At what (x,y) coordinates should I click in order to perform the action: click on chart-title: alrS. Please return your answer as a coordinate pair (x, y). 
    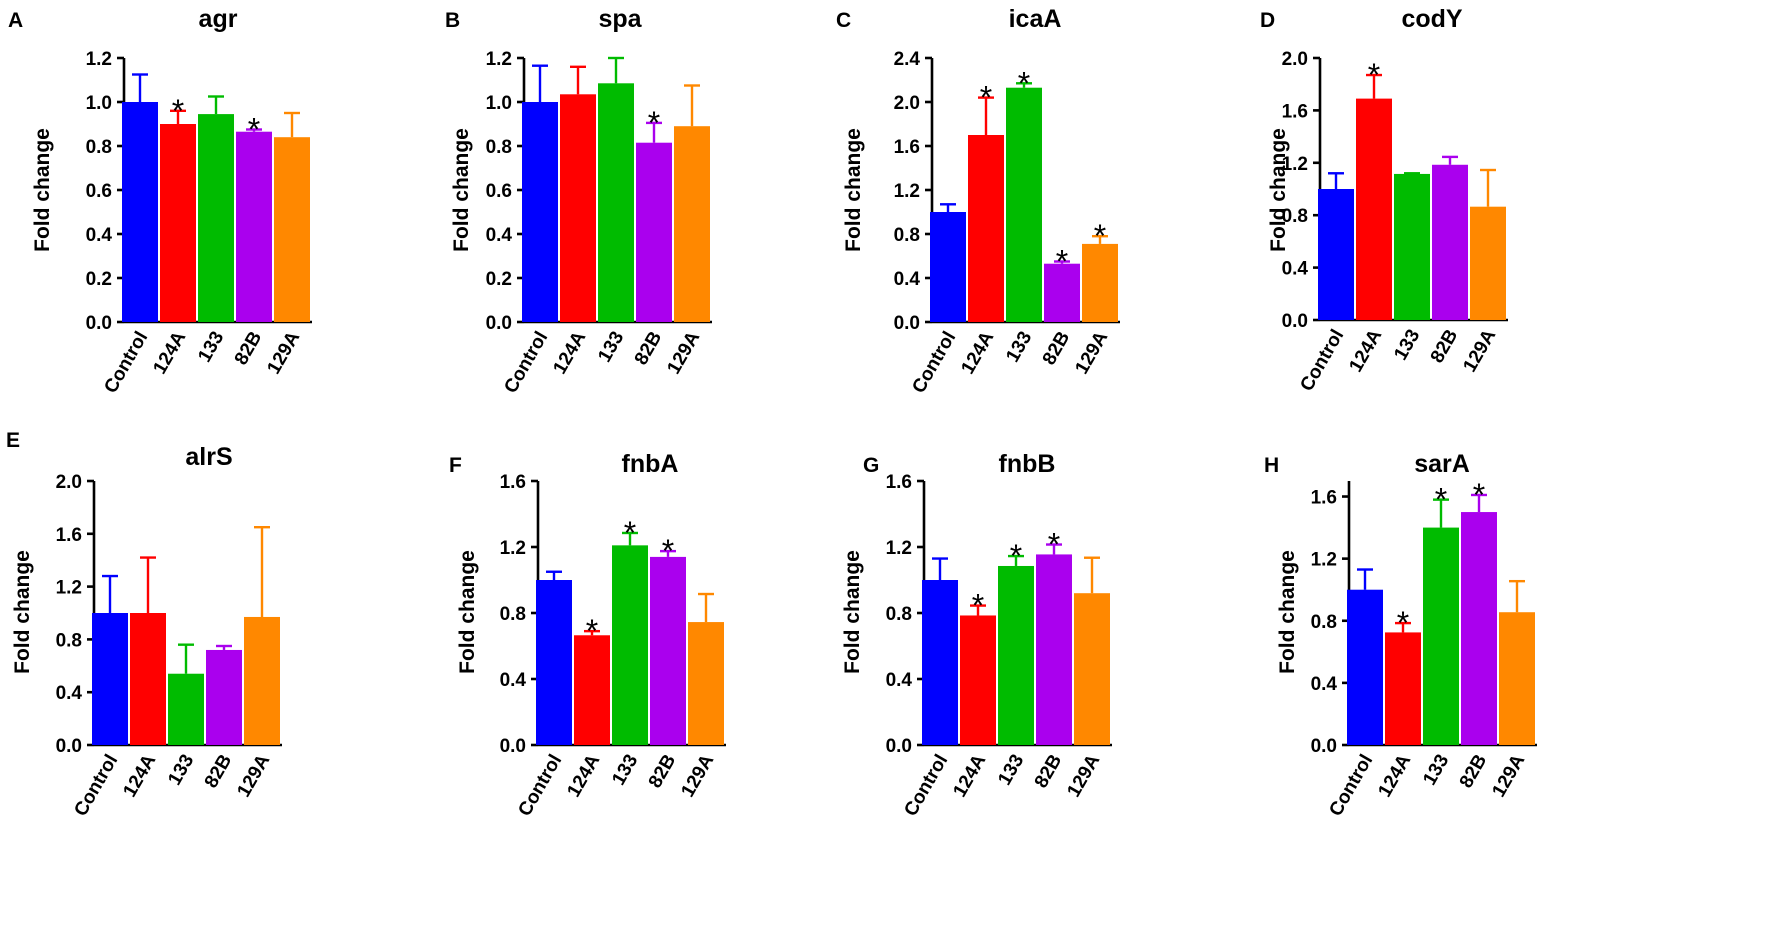
    Looking at the image, I should click on (208, 457).